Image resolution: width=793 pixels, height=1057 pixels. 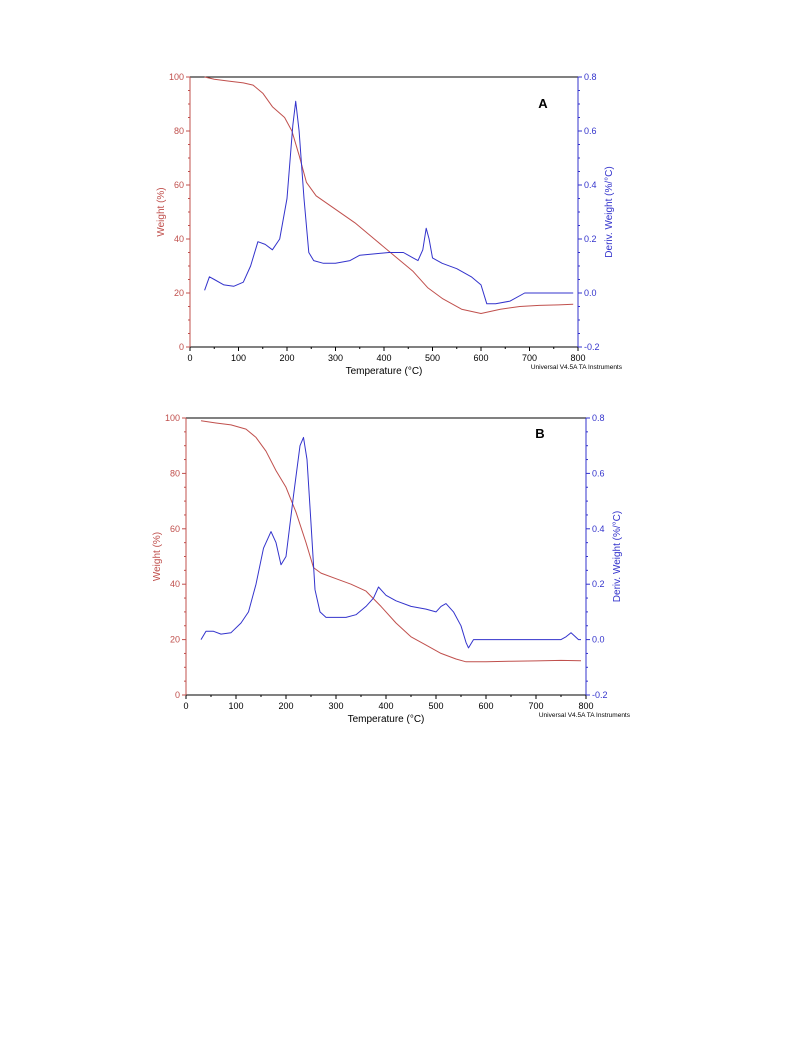 What do you see at coordinates (543, 103) in the screenshot?
I see `panel-label: A` at bounding box center [543, 103].